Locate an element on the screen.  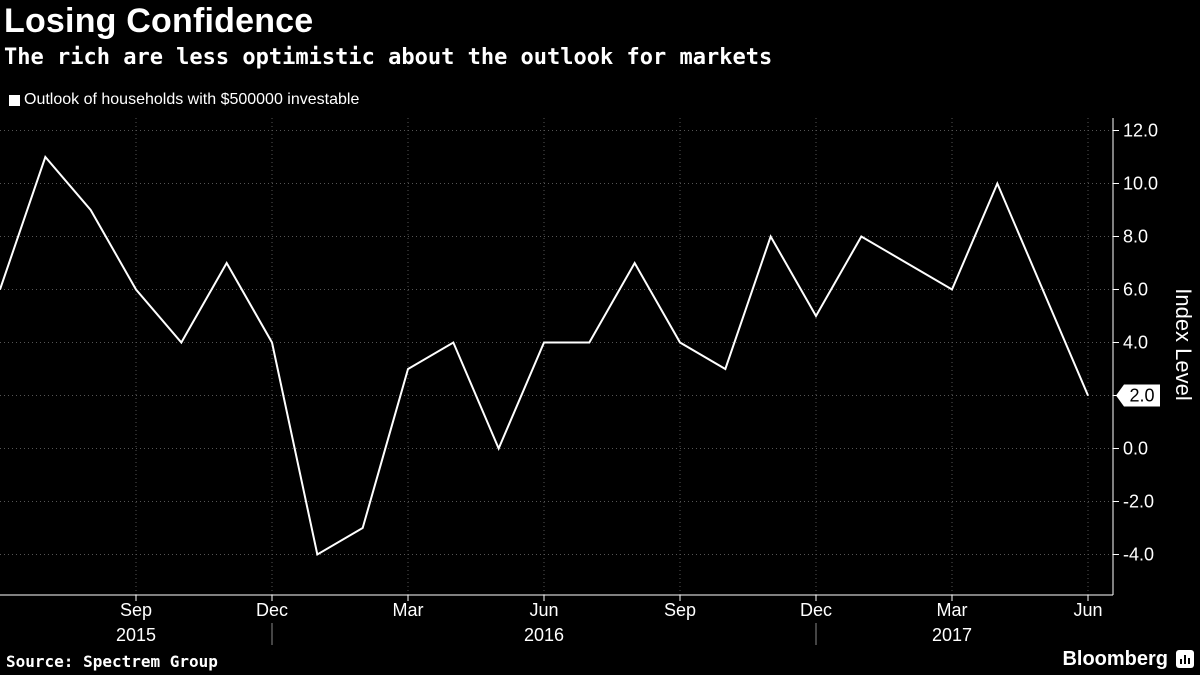
y-tick-label: 4.0 is located at coordinates (1135, 343).